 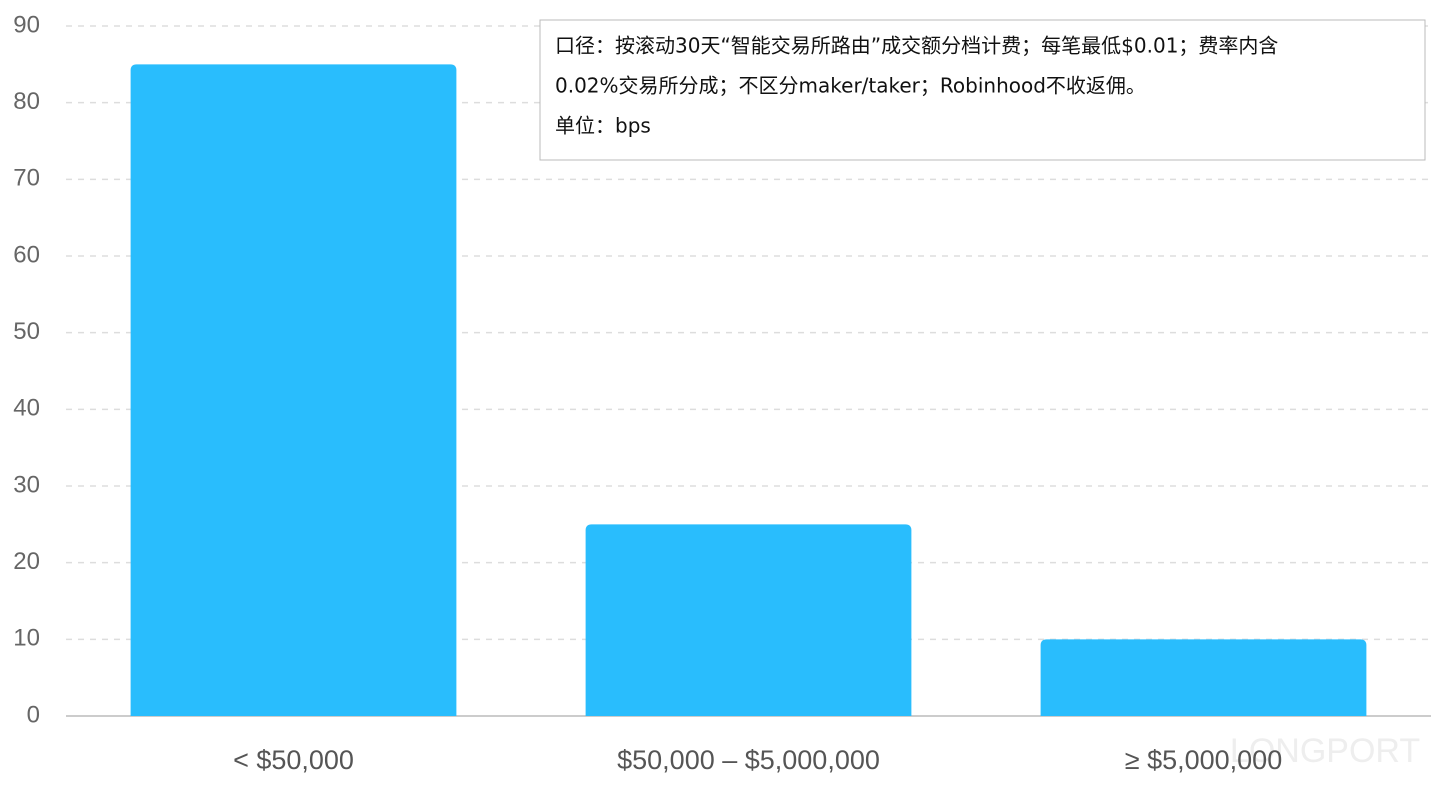 What do you see at coordinates (26, 24) in the screenshot?
I see `y-tick-label: 90` at bounding box center [26, 24].